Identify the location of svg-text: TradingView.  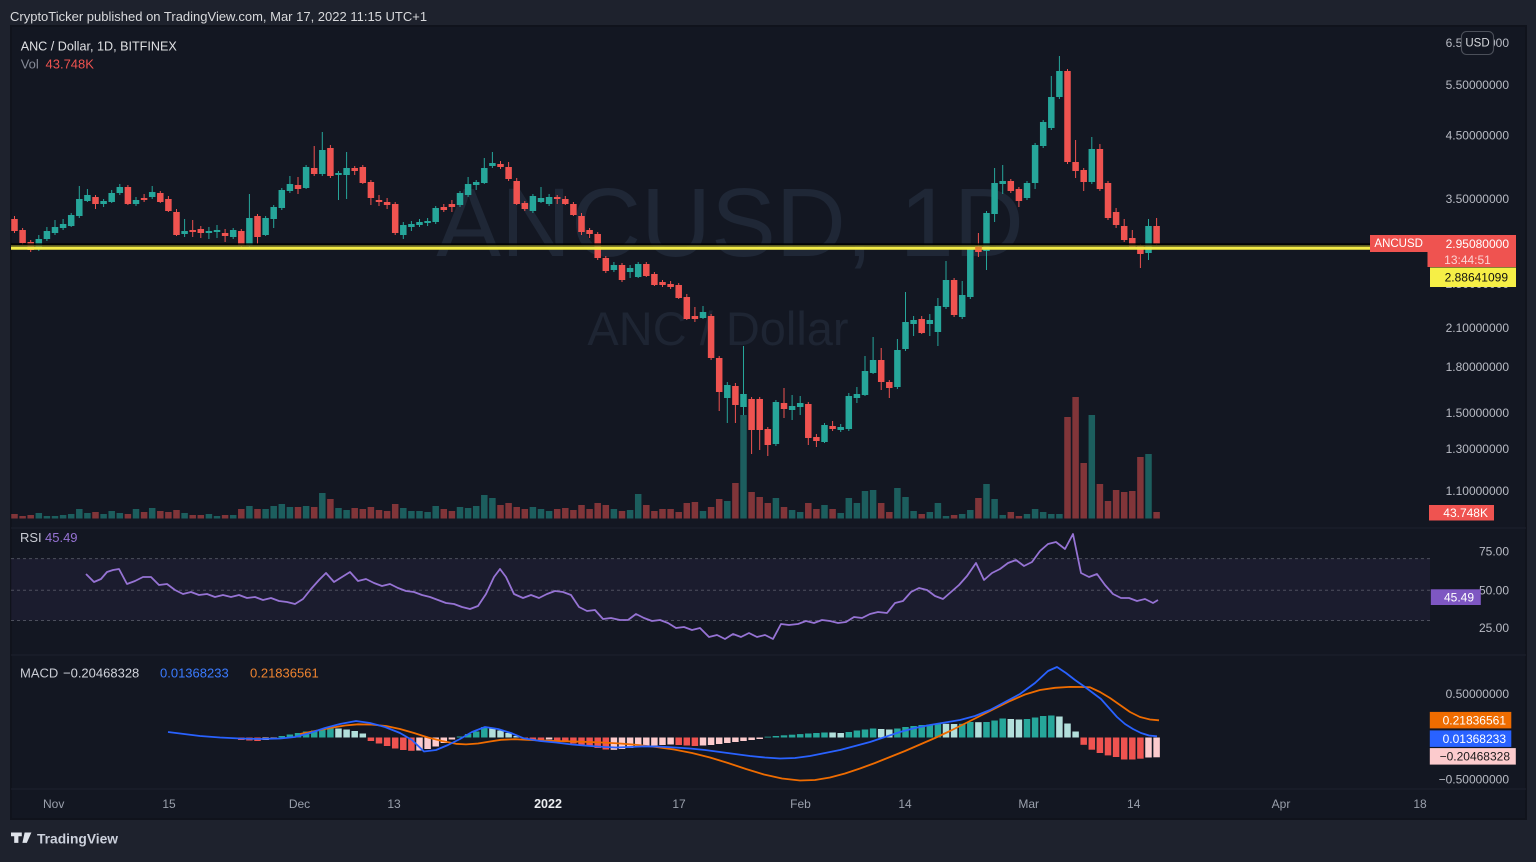
(77, 838).